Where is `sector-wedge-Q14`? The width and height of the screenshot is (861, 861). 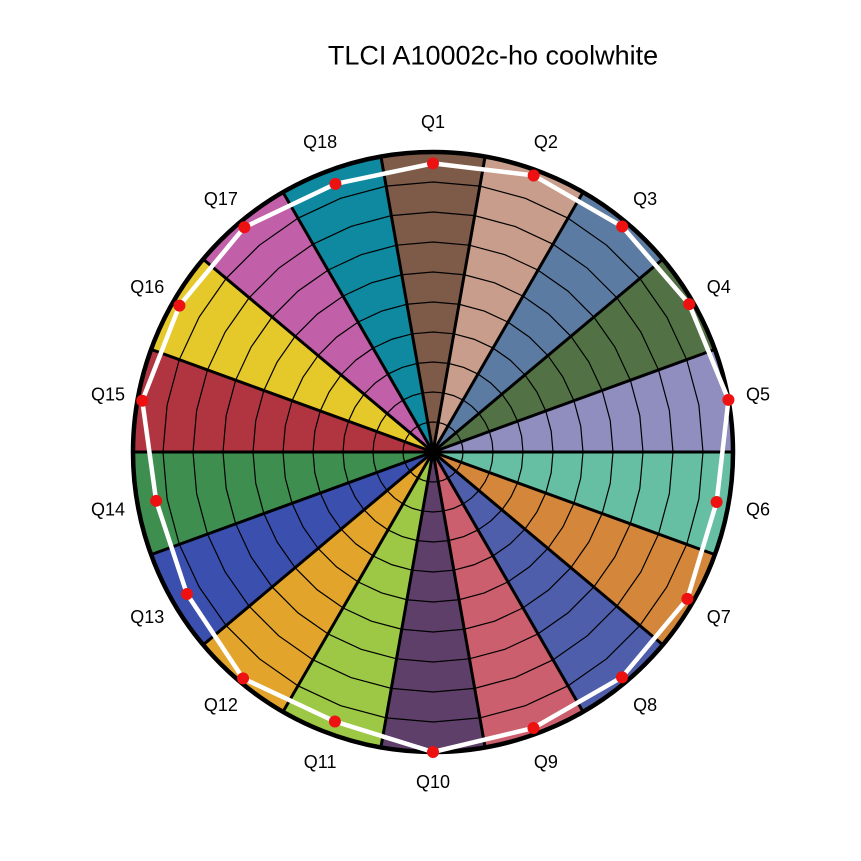
sector-wedge-Q14 is located at coordinates (283, 503).